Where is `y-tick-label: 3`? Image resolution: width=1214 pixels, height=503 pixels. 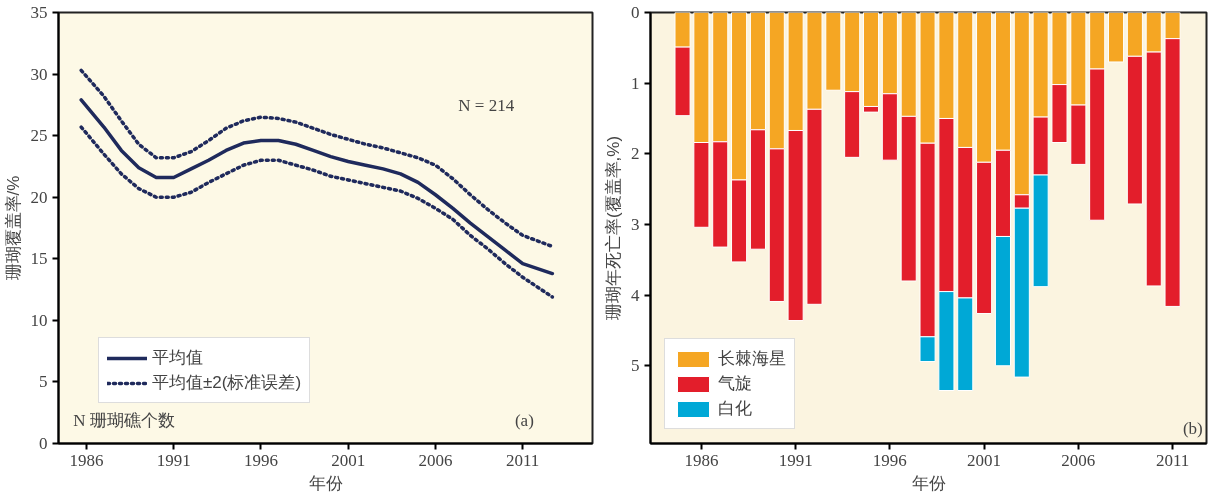 y-tick-label: 3 is located at coordinates (635, 224).